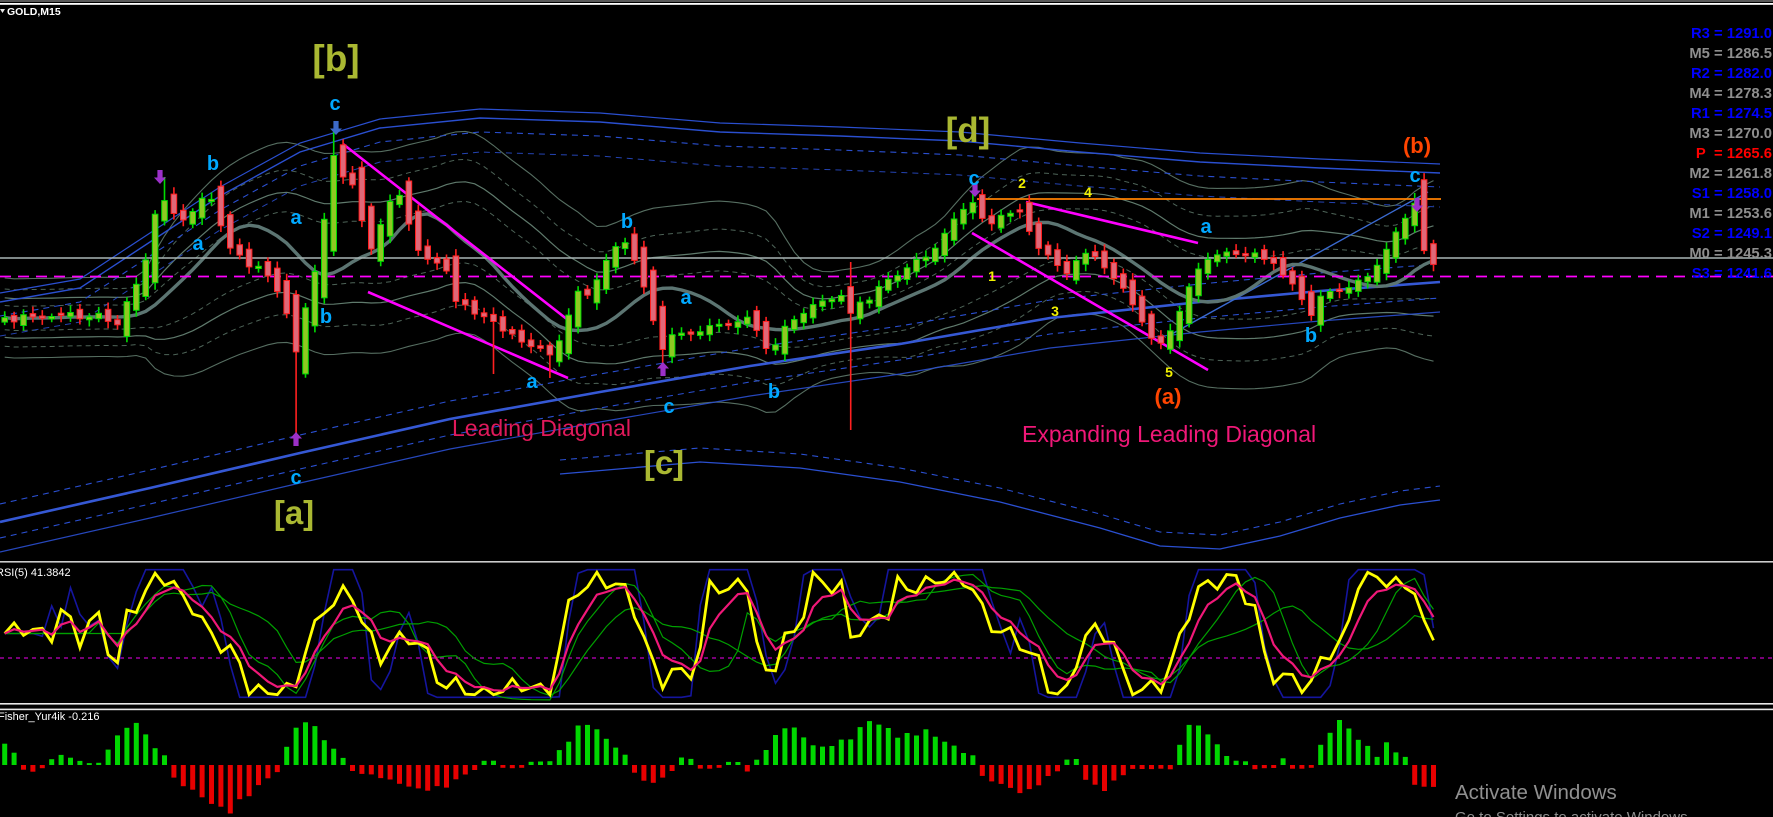 The height and width of the screenshot is (817, 1773). What do you see at coordinates (1731, 34) in the screenshot?
I see `svg-text: R3 = 1291.0` at bounding box center [1731, 34].